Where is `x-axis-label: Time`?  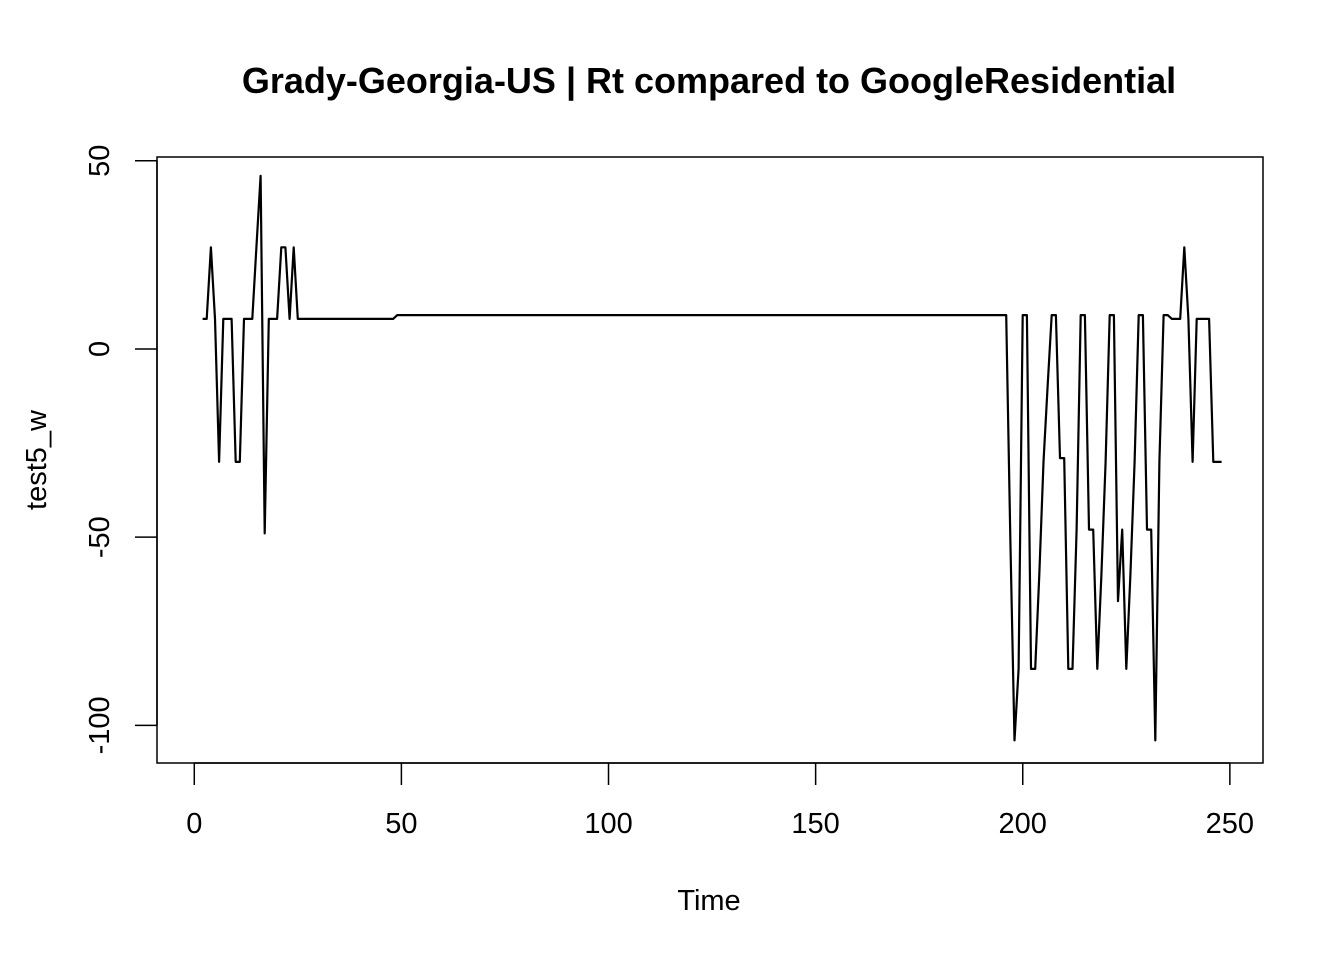 x-axis-label: Time is located at coordinates (708, 901).